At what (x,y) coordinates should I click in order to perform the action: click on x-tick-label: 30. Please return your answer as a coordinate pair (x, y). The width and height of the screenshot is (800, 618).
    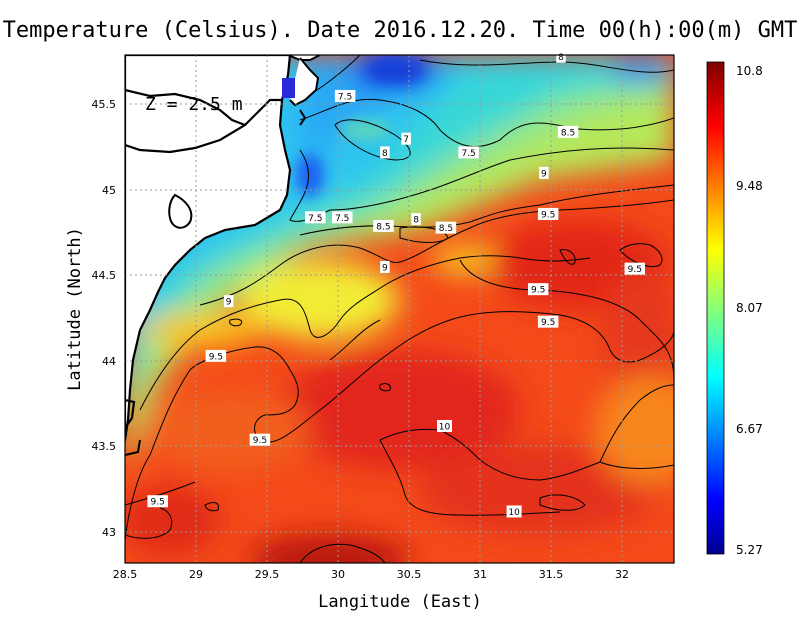
    Looking at the image, I should click on (338, 574).